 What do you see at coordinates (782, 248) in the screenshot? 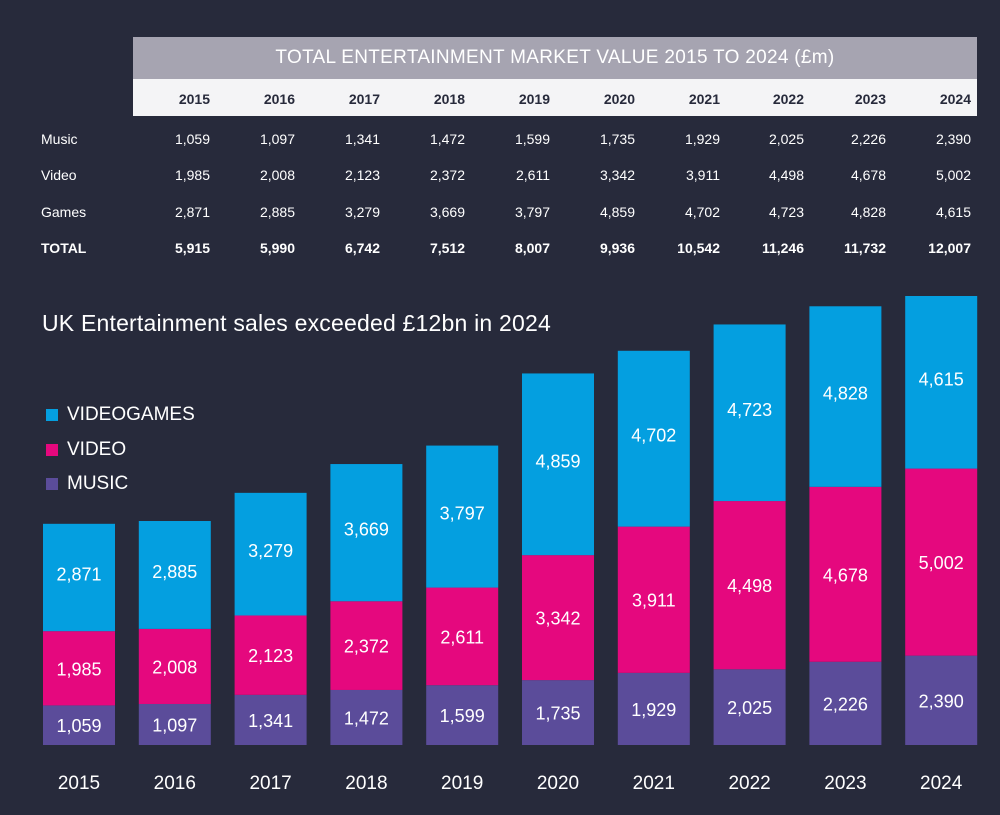
I see `table-cell: 11,246` at bounding box center [782, 248].